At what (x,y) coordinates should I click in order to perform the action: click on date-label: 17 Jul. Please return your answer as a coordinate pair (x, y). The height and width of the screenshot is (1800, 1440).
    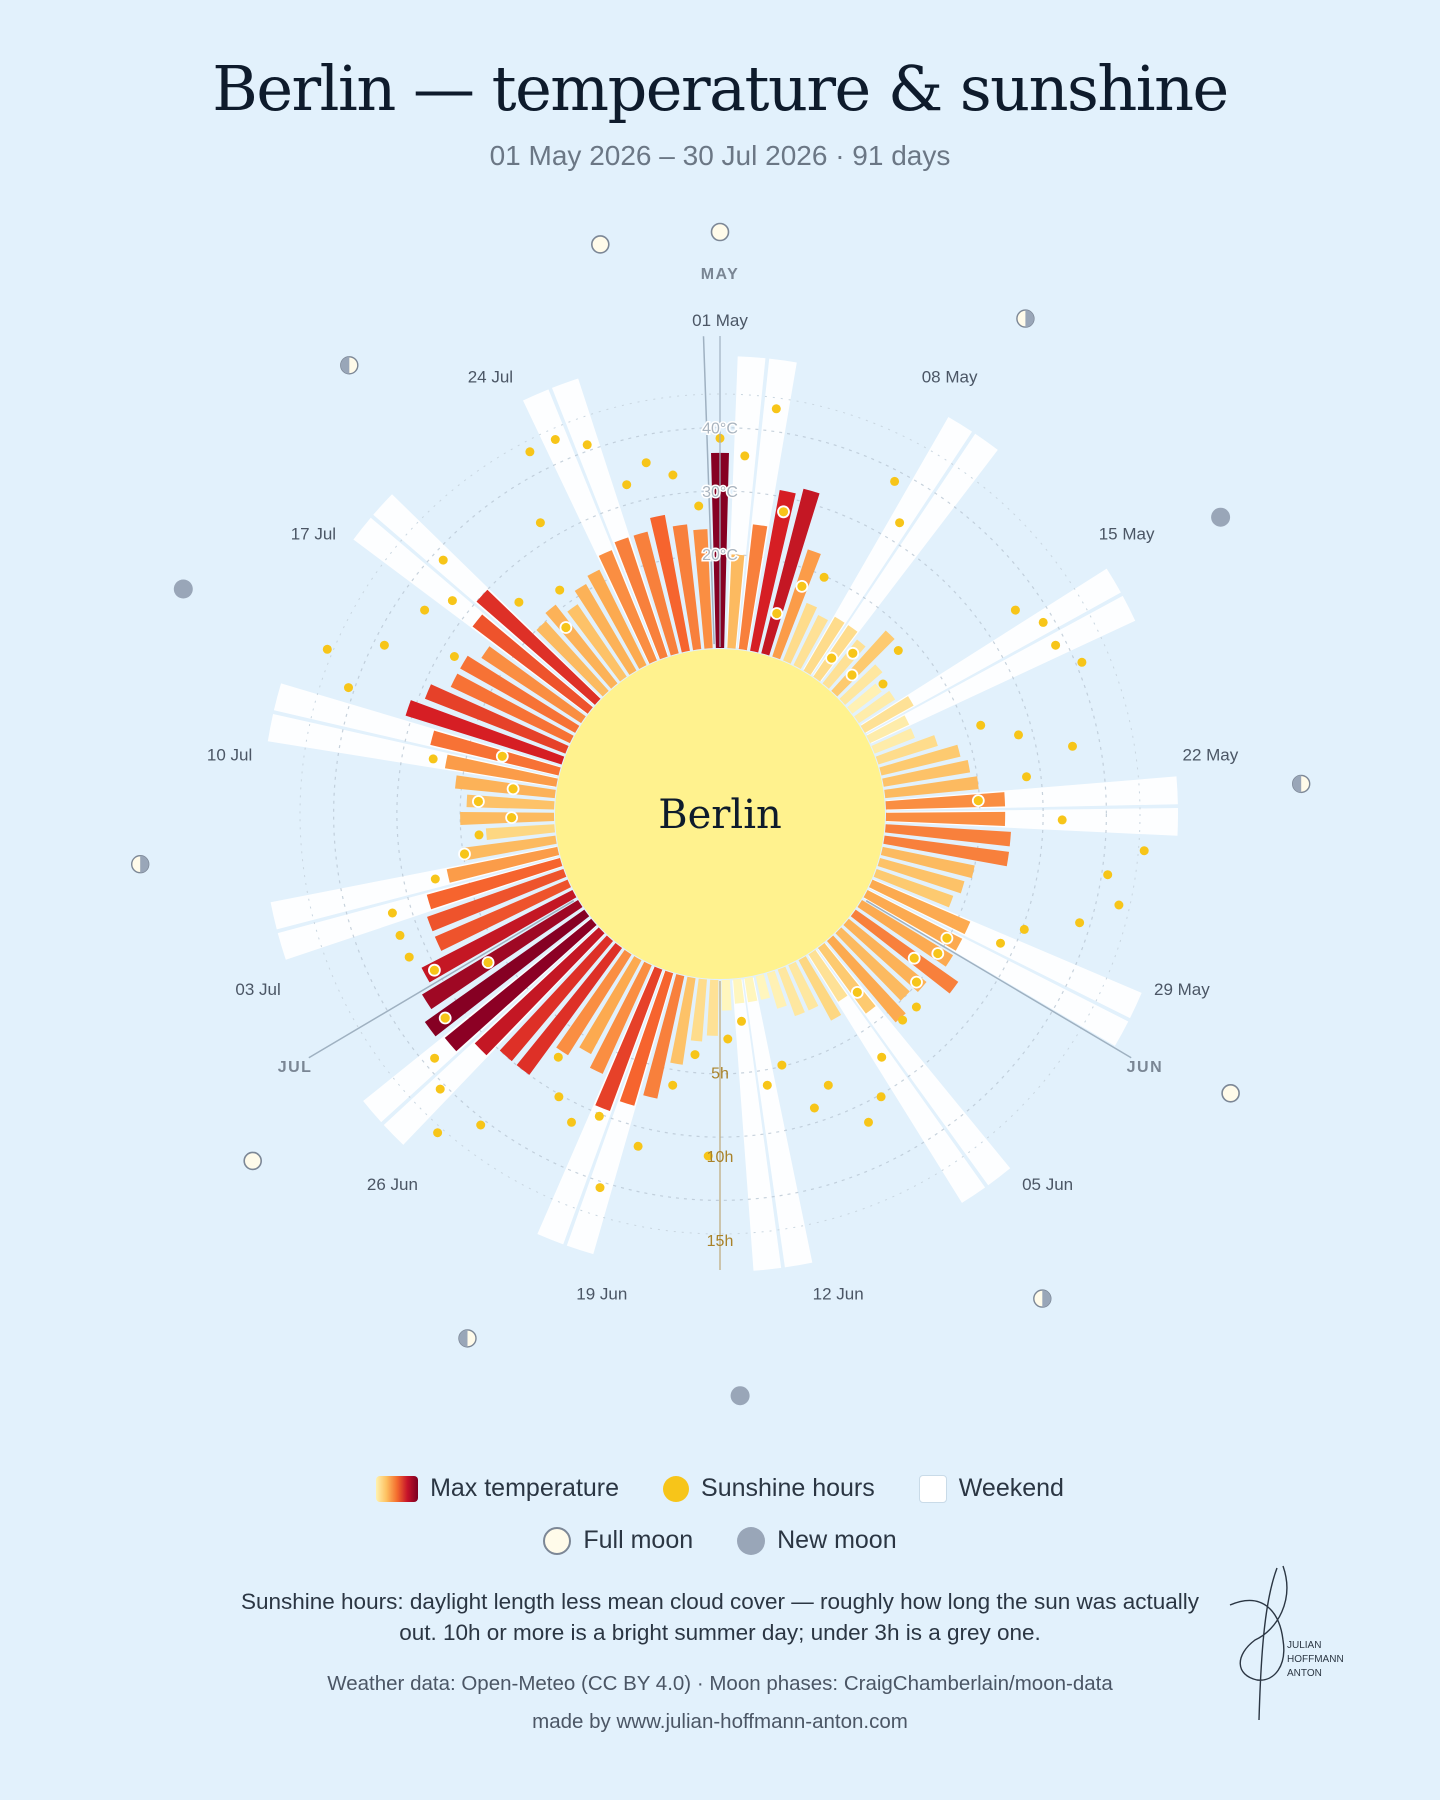
    Looking at the image, I should click on (313, 533).